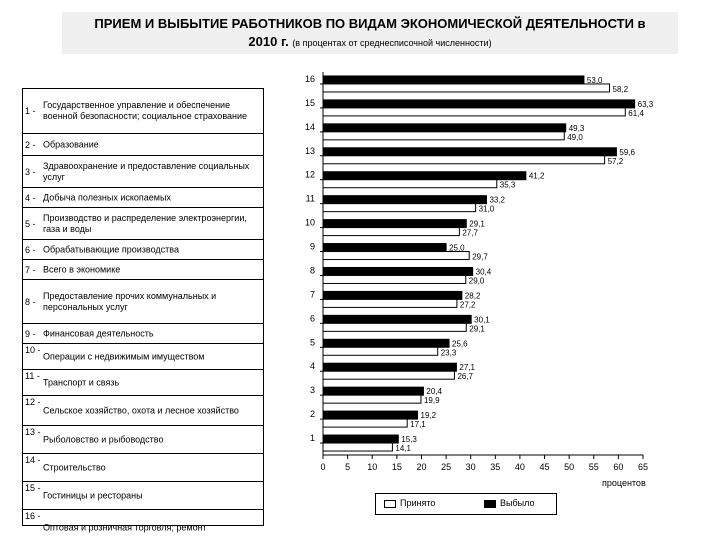 Image resolution: width=720 pixels, height=546 pixels. I want to click on category-tick-label: 2, so click(312, 414).